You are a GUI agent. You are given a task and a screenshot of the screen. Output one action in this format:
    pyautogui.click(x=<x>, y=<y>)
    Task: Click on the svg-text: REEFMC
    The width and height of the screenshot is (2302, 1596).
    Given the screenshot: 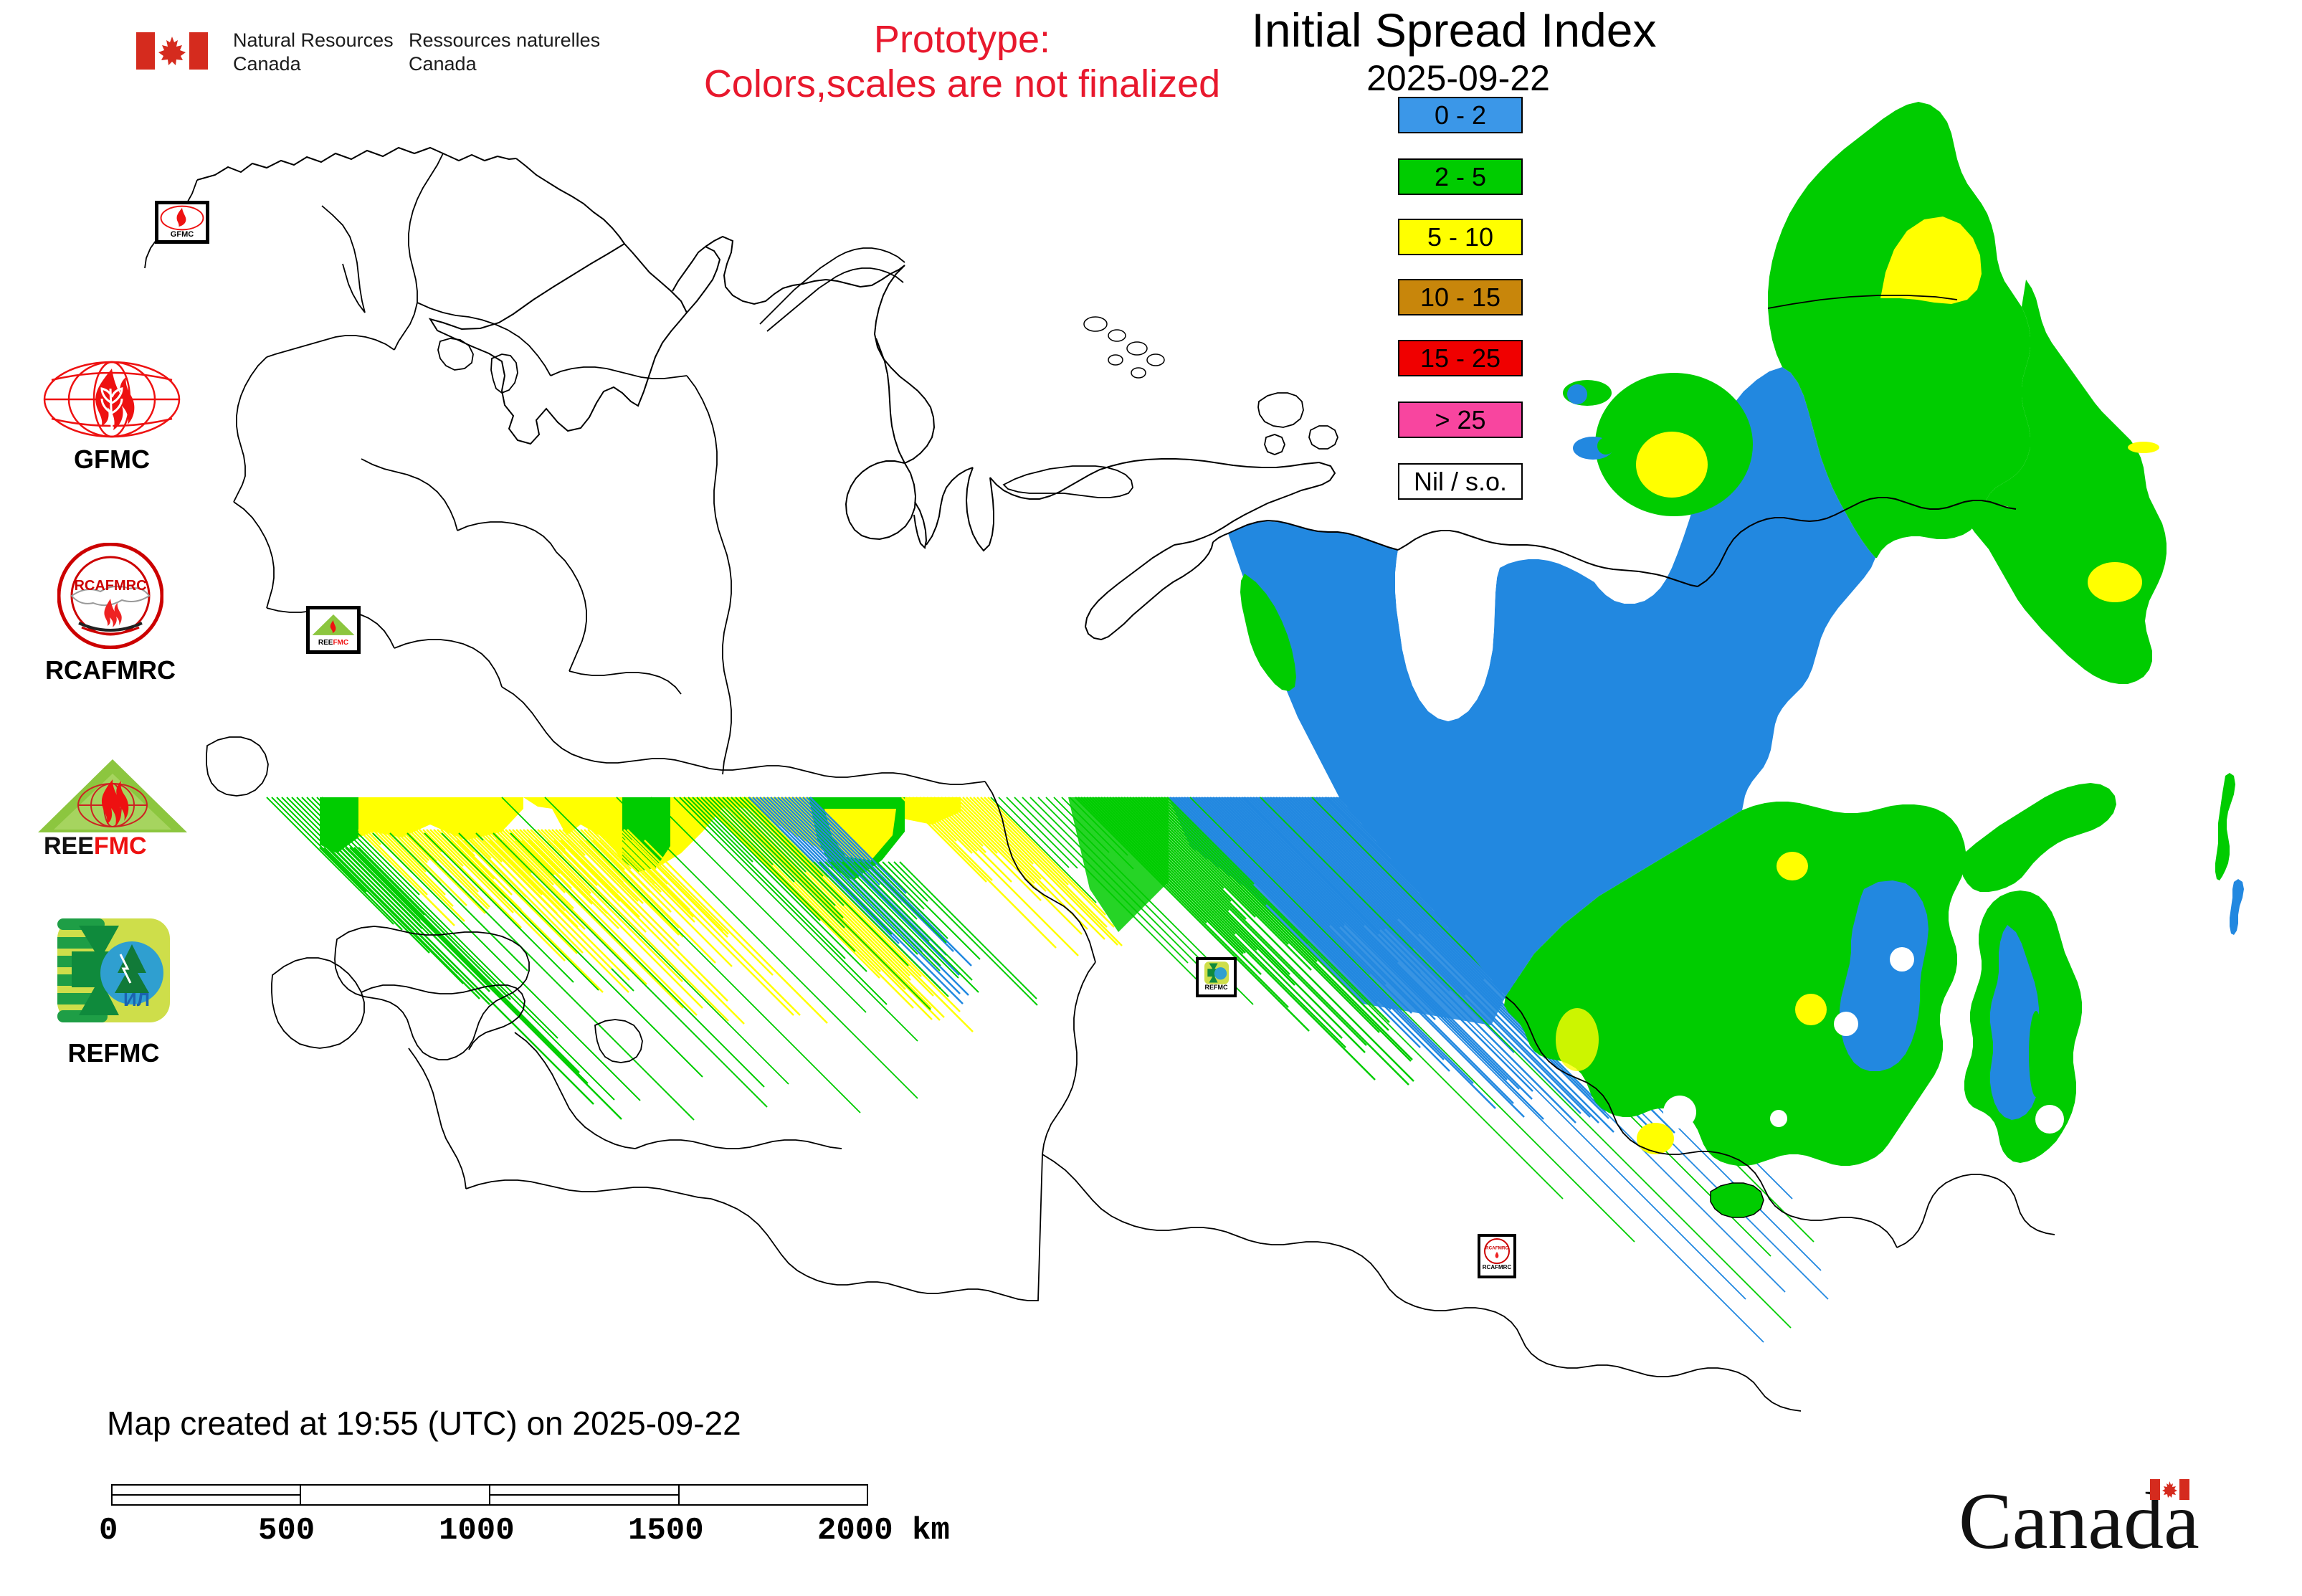 What is the action you would take?
    pyautogui.click(x=95, y=845)
    